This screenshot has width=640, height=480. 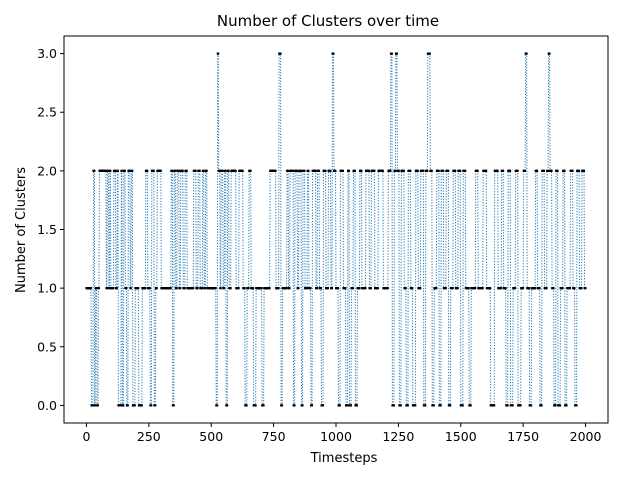 What do you see at coordinates (398, 436) in the screenshot?
I see `x-tick-label: 1250` at bounding box center [398, 436].